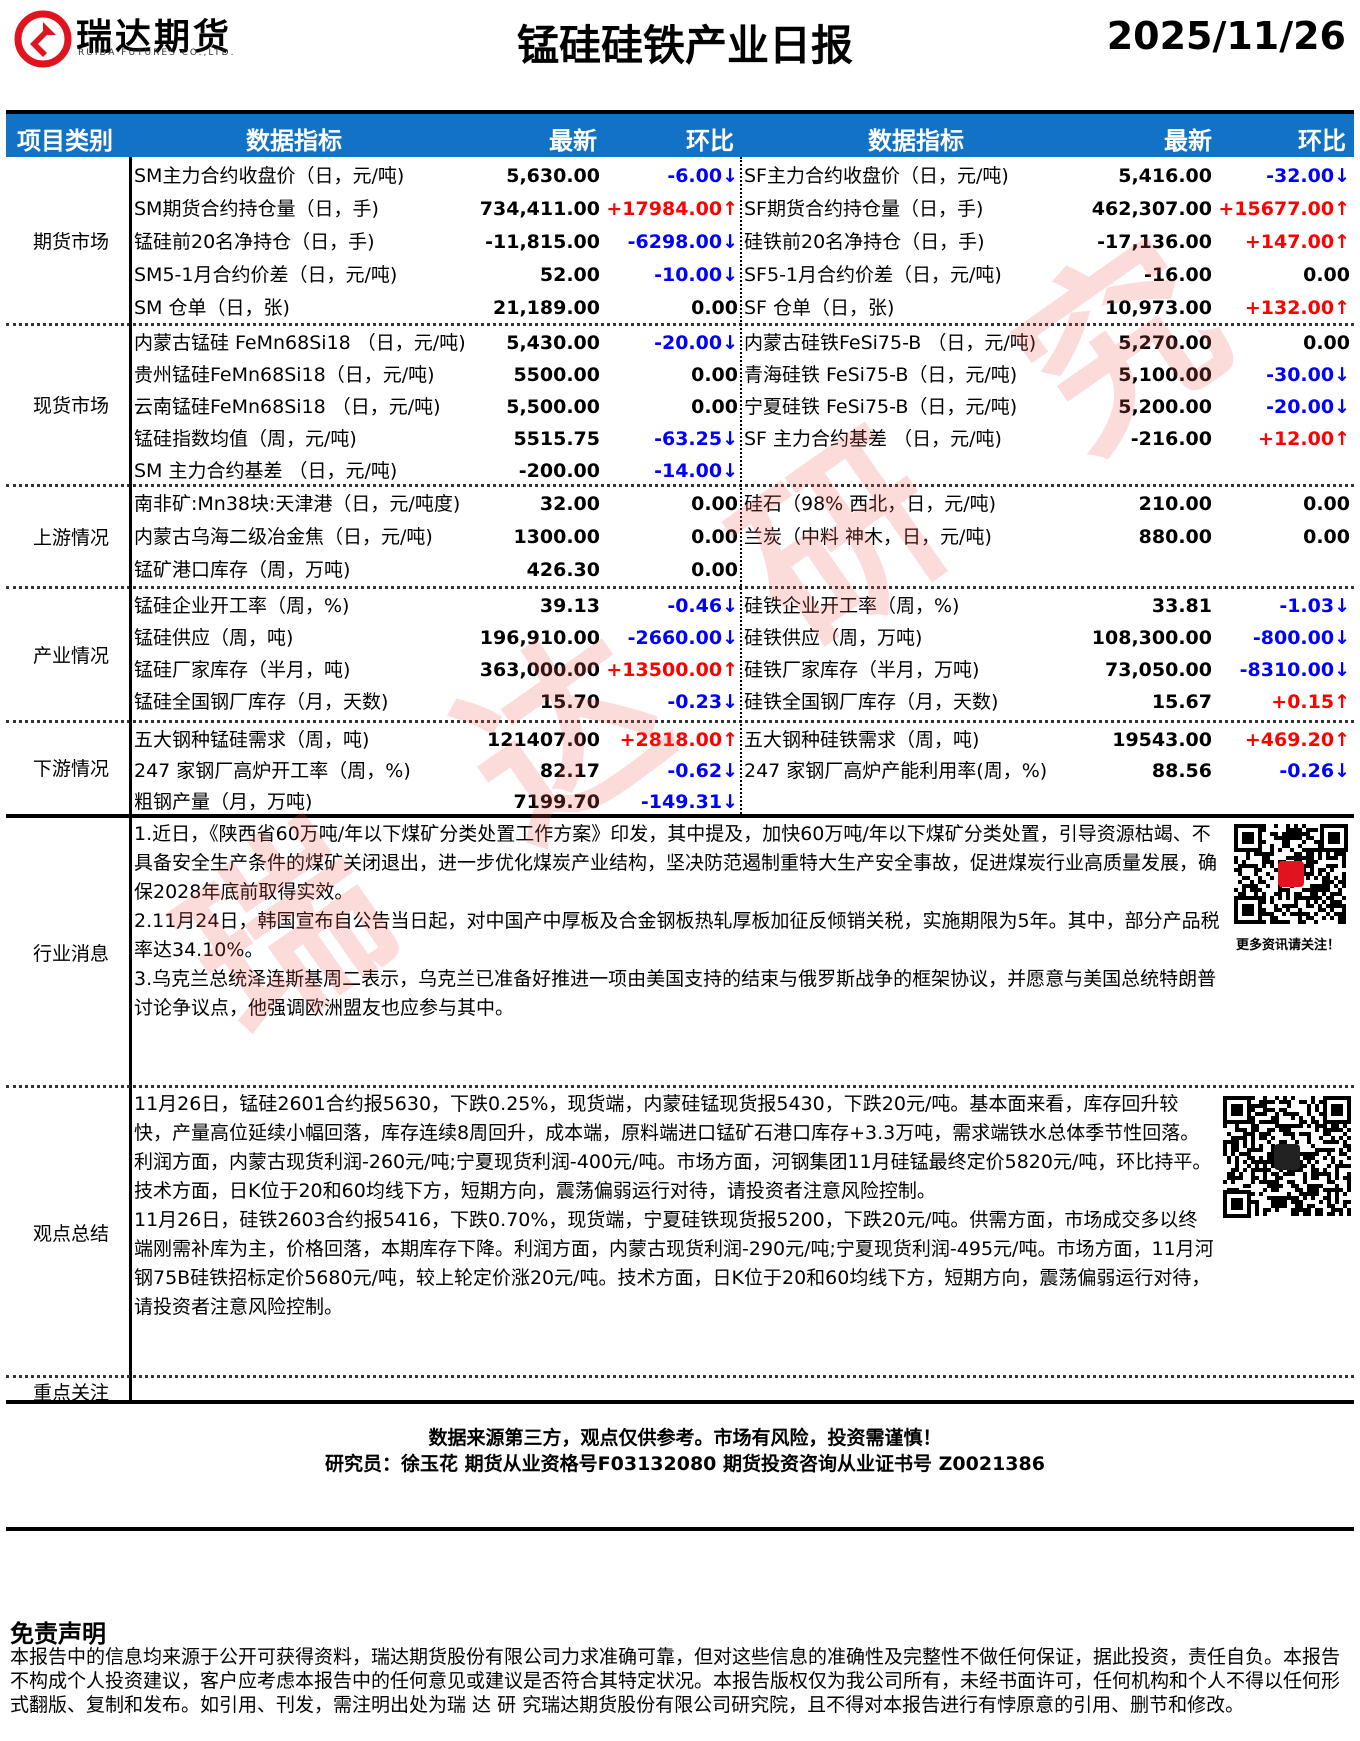  I want to click on table-row: 宁夏硅铁 FeSi75-B（日，元/吨) 5,200.00 -20.00↓, so click(680, 407).